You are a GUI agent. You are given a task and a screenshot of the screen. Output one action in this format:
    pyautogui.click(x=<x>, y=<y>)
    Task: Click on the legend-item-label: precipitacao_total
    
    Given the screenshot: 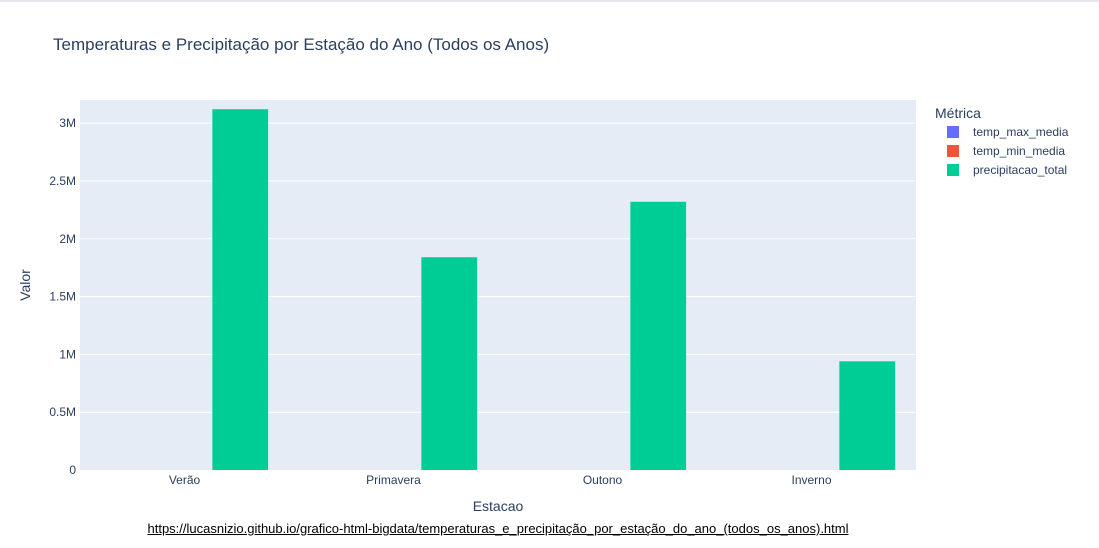 What is the action you would take?
    pyautogui.click(x=1020, y=170)
    